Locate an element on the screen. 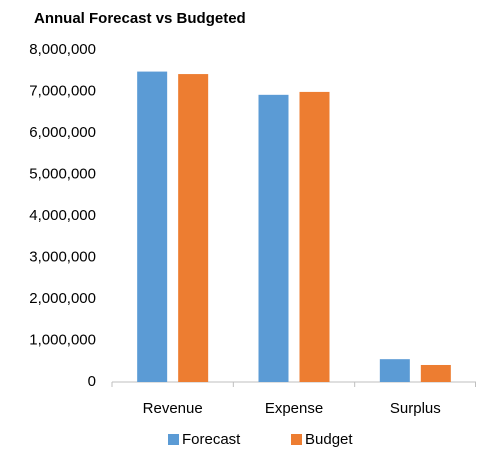  y-tick-label: 0 is located at coordinates (92, 381).